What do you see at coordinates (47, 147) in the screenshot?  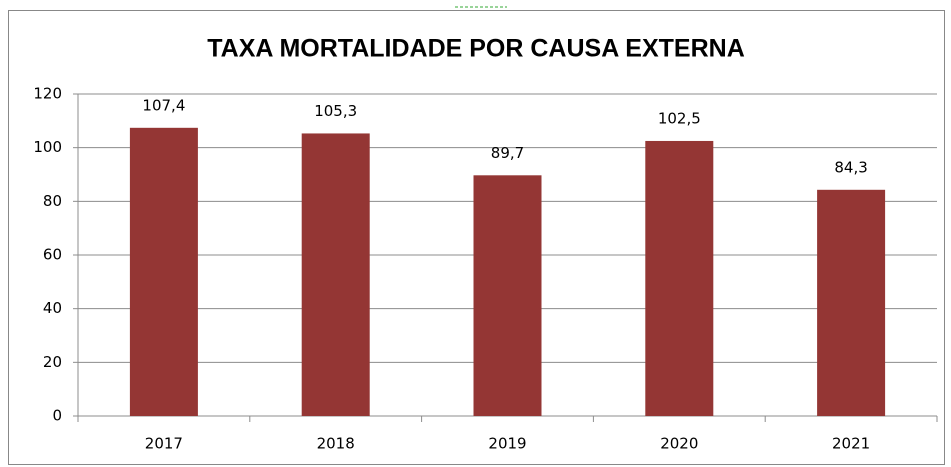 I see `y-tick-label: 100` at bounding box center [47, 147].